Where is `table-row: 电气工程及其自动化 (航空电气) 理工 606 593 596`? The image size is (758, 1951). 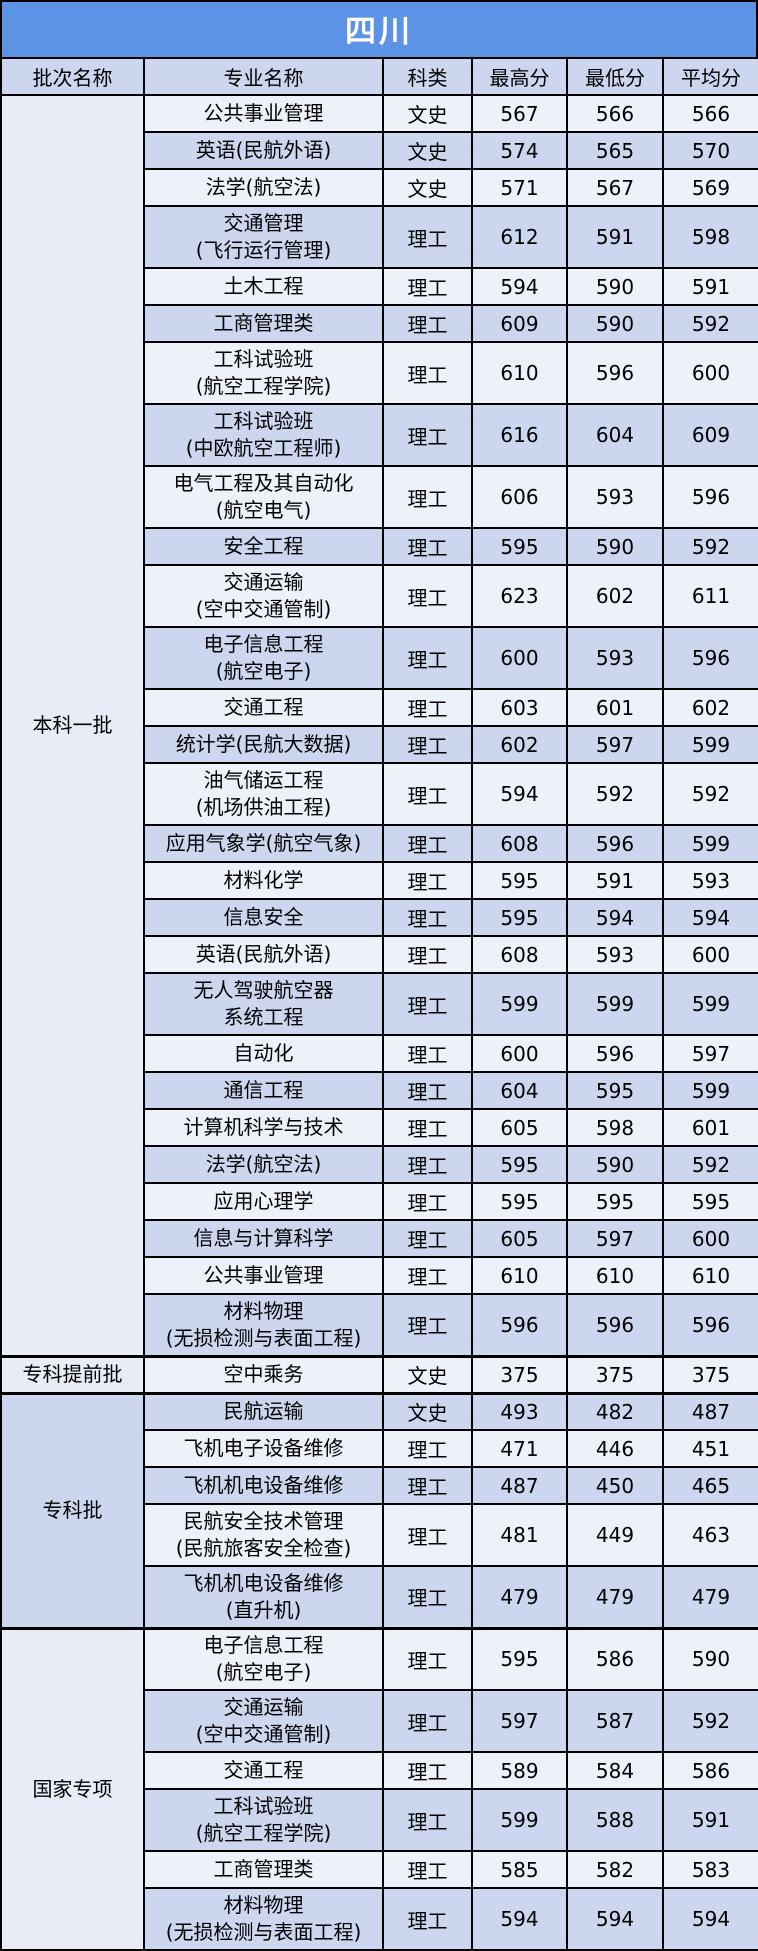
table-row: 电气工程及其自动化 (航空电气) 理工 606 593 596 is located at coordinates (379, 497).